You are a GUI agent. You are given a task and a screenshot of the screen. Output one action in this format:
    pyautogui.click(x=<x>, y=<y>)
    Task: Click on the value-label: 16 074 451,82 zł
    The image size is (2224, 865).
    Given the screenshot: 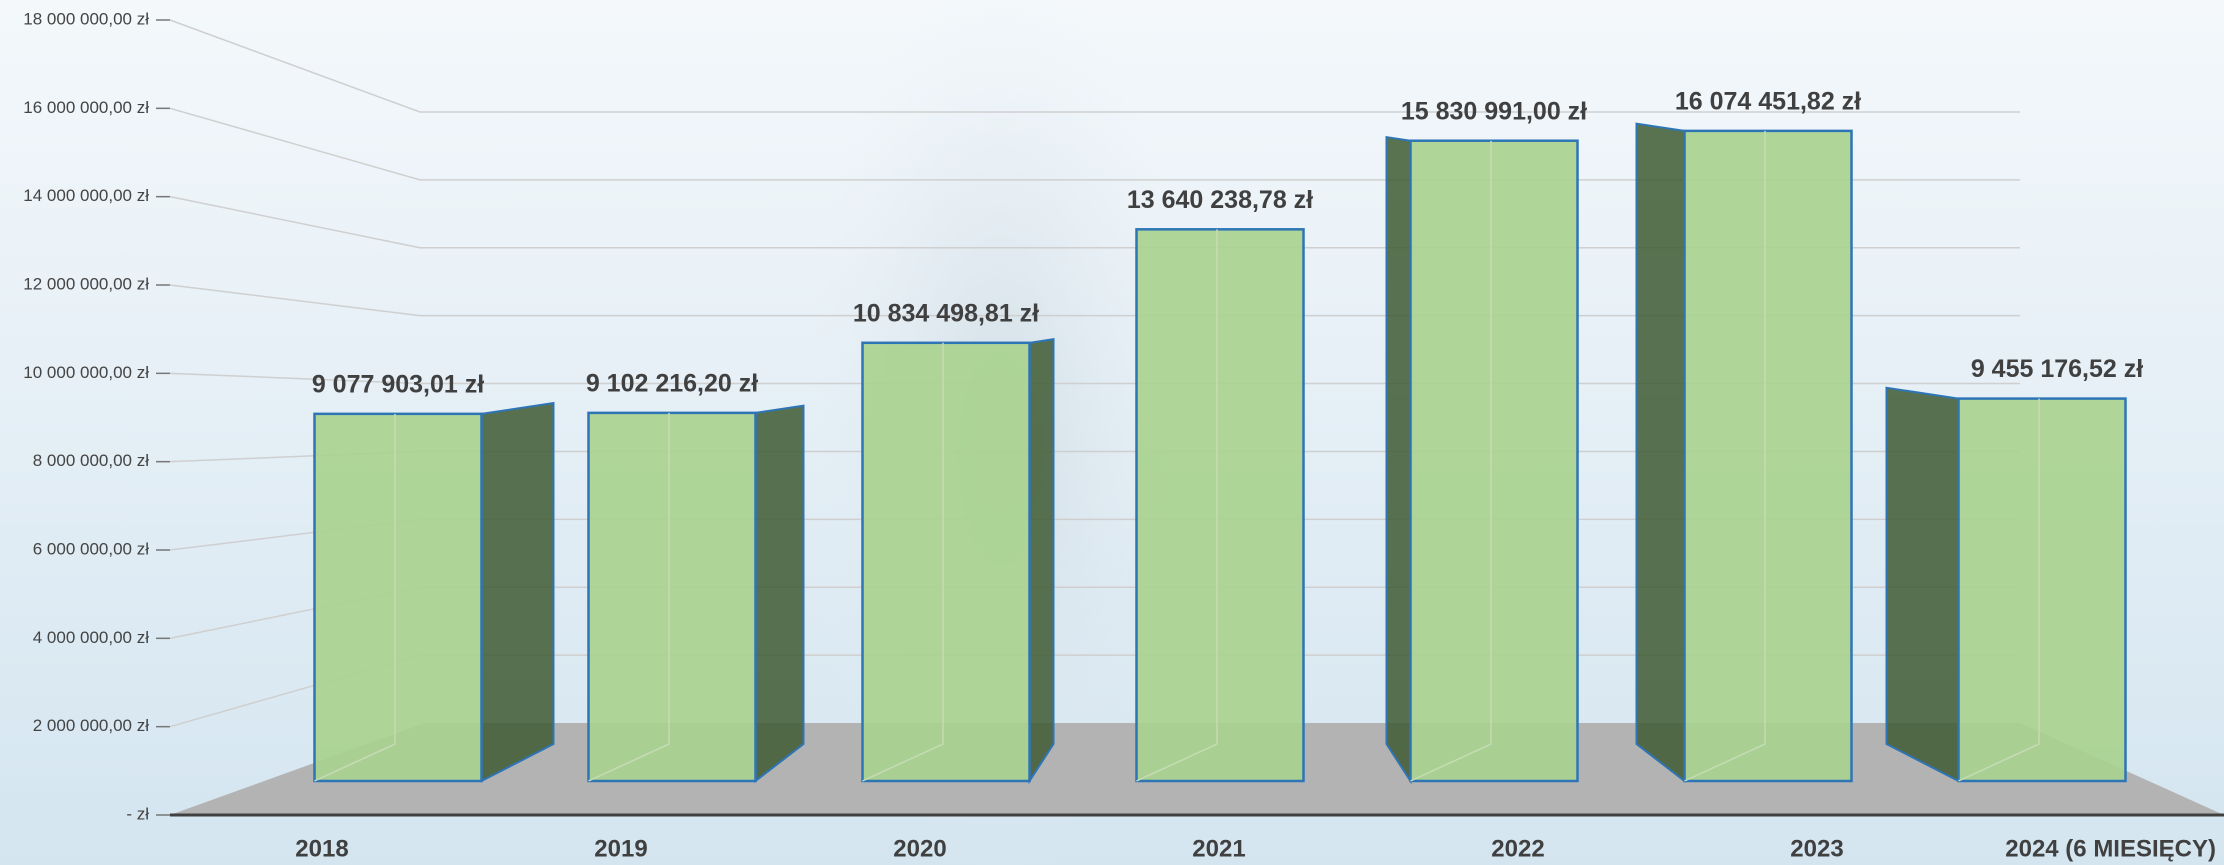 What is the action you would take?
    pyautogui.click(x=1768, y=101)
    